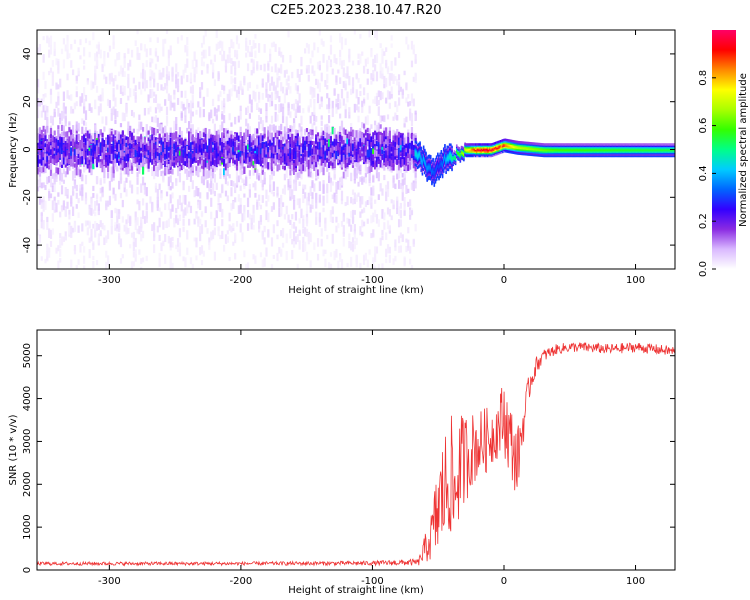  I want to click on colorbar-label: Normalized spectral amplitude, so click(743, 150).